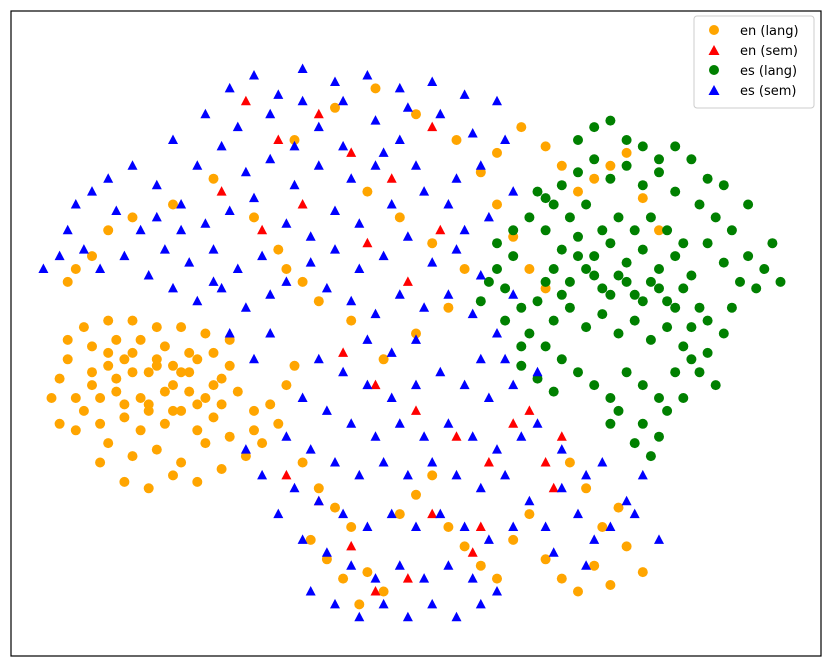 The height and width of the screenshot is (665, 831). I want to click on legend: en (lang) en (sem) es (lang) es (sem), so click(754, 62).